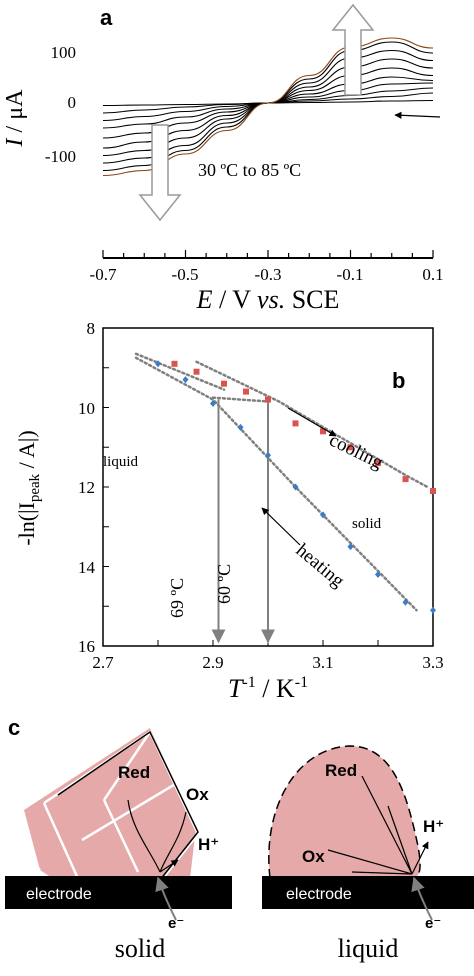 The height and width of the screenshot is (976, 474). I want to click on panel-a-ytick: 100, so click(64, 52).